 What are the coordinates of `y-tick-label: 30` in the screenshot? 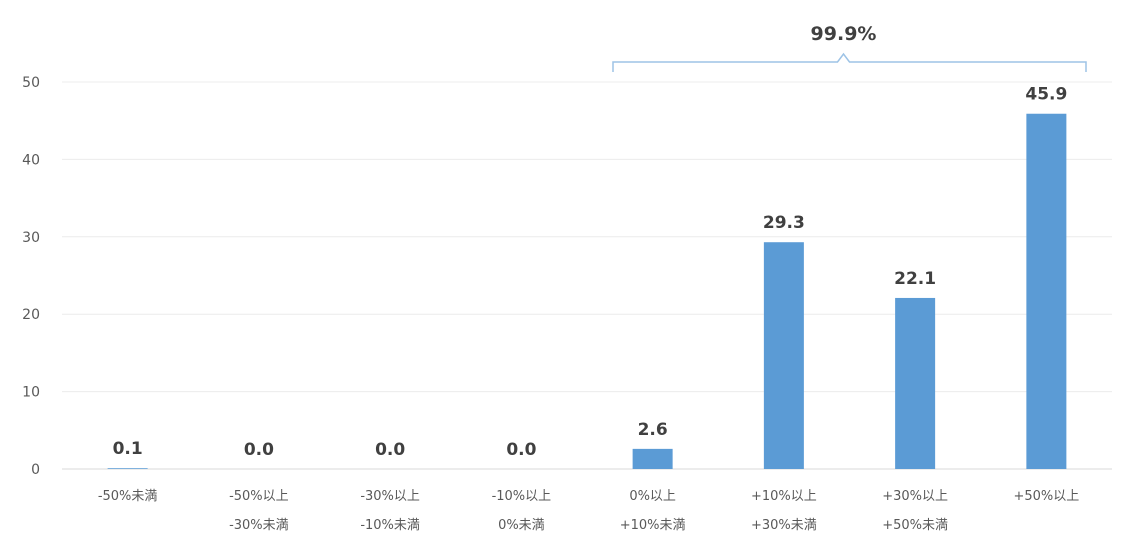 It's located at (31, 238).